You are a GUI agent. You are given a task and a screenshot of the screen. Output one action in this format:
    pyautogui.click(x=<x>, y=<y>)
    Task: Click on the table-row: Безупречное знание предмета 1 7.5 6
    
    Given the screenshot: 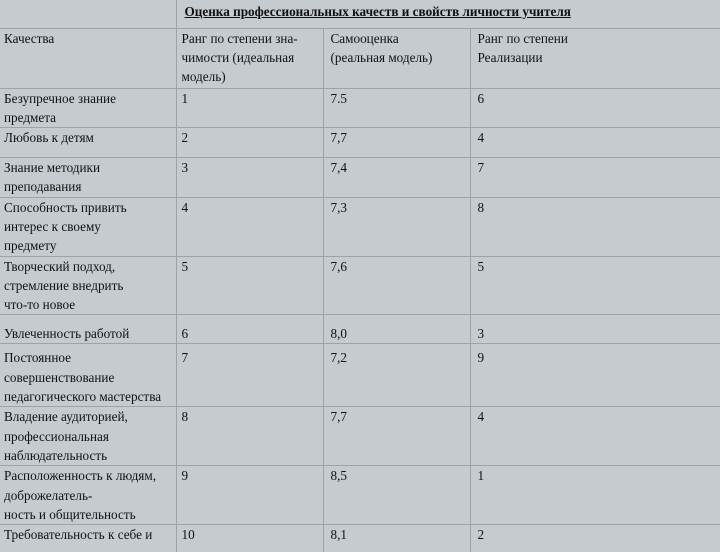 What is the action you would take?
    pyautogui.click(x=360, y=108)
    